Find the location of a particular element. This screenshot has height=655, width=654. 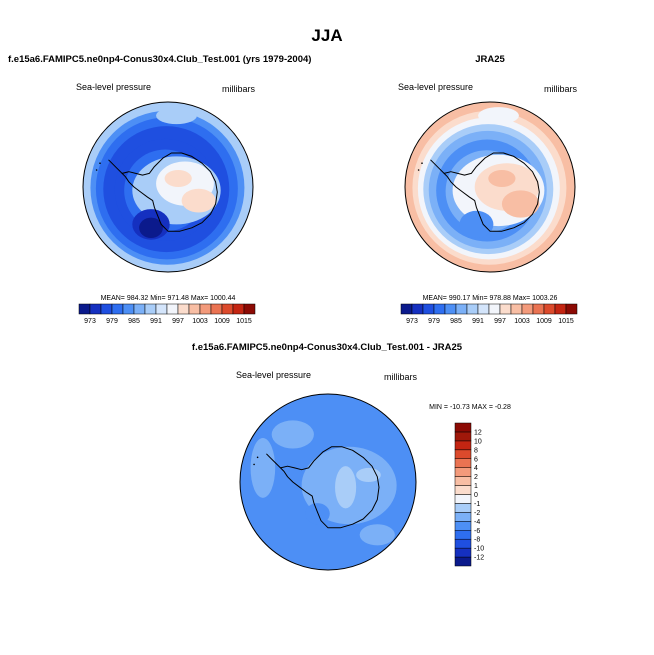

panel-model-stats: MEAN= 984.32 Min= 971.48 Max= 1000.44 is located at coordinates (168, 298).